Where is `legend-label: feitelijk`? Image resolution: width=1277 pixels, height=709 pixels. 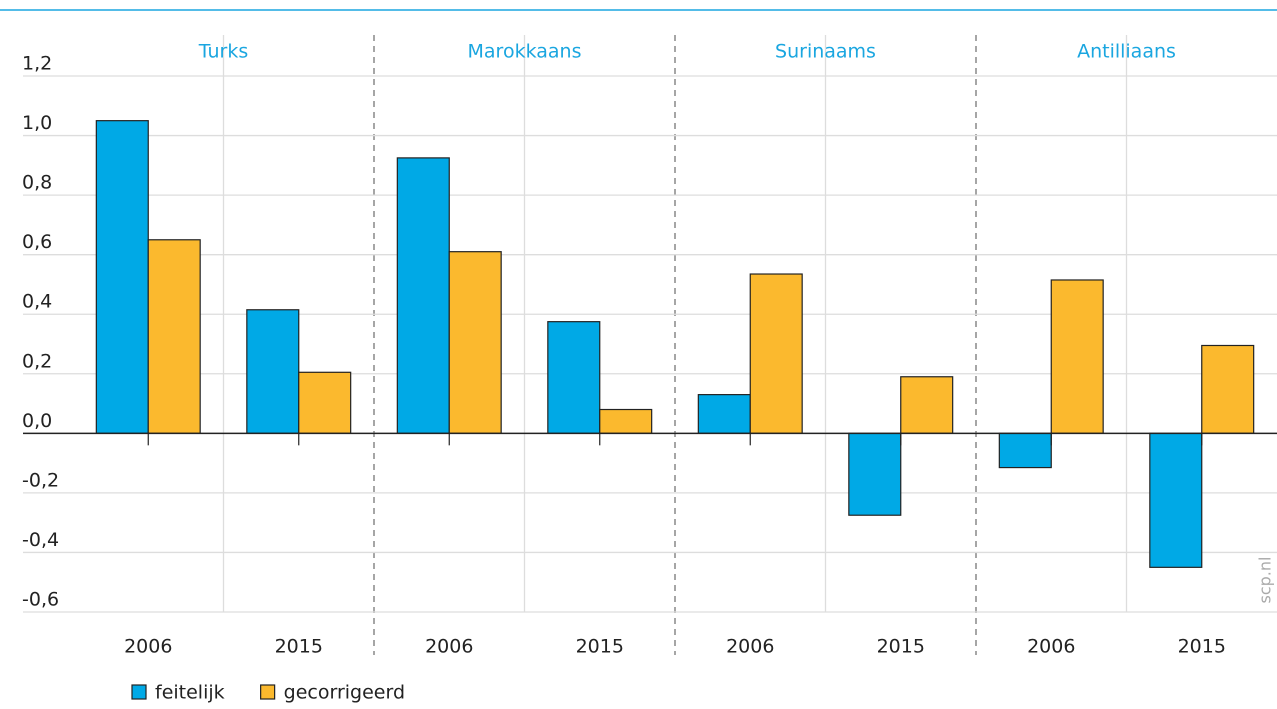
legend-label: feitelijk is located at coordinates (190, 693).